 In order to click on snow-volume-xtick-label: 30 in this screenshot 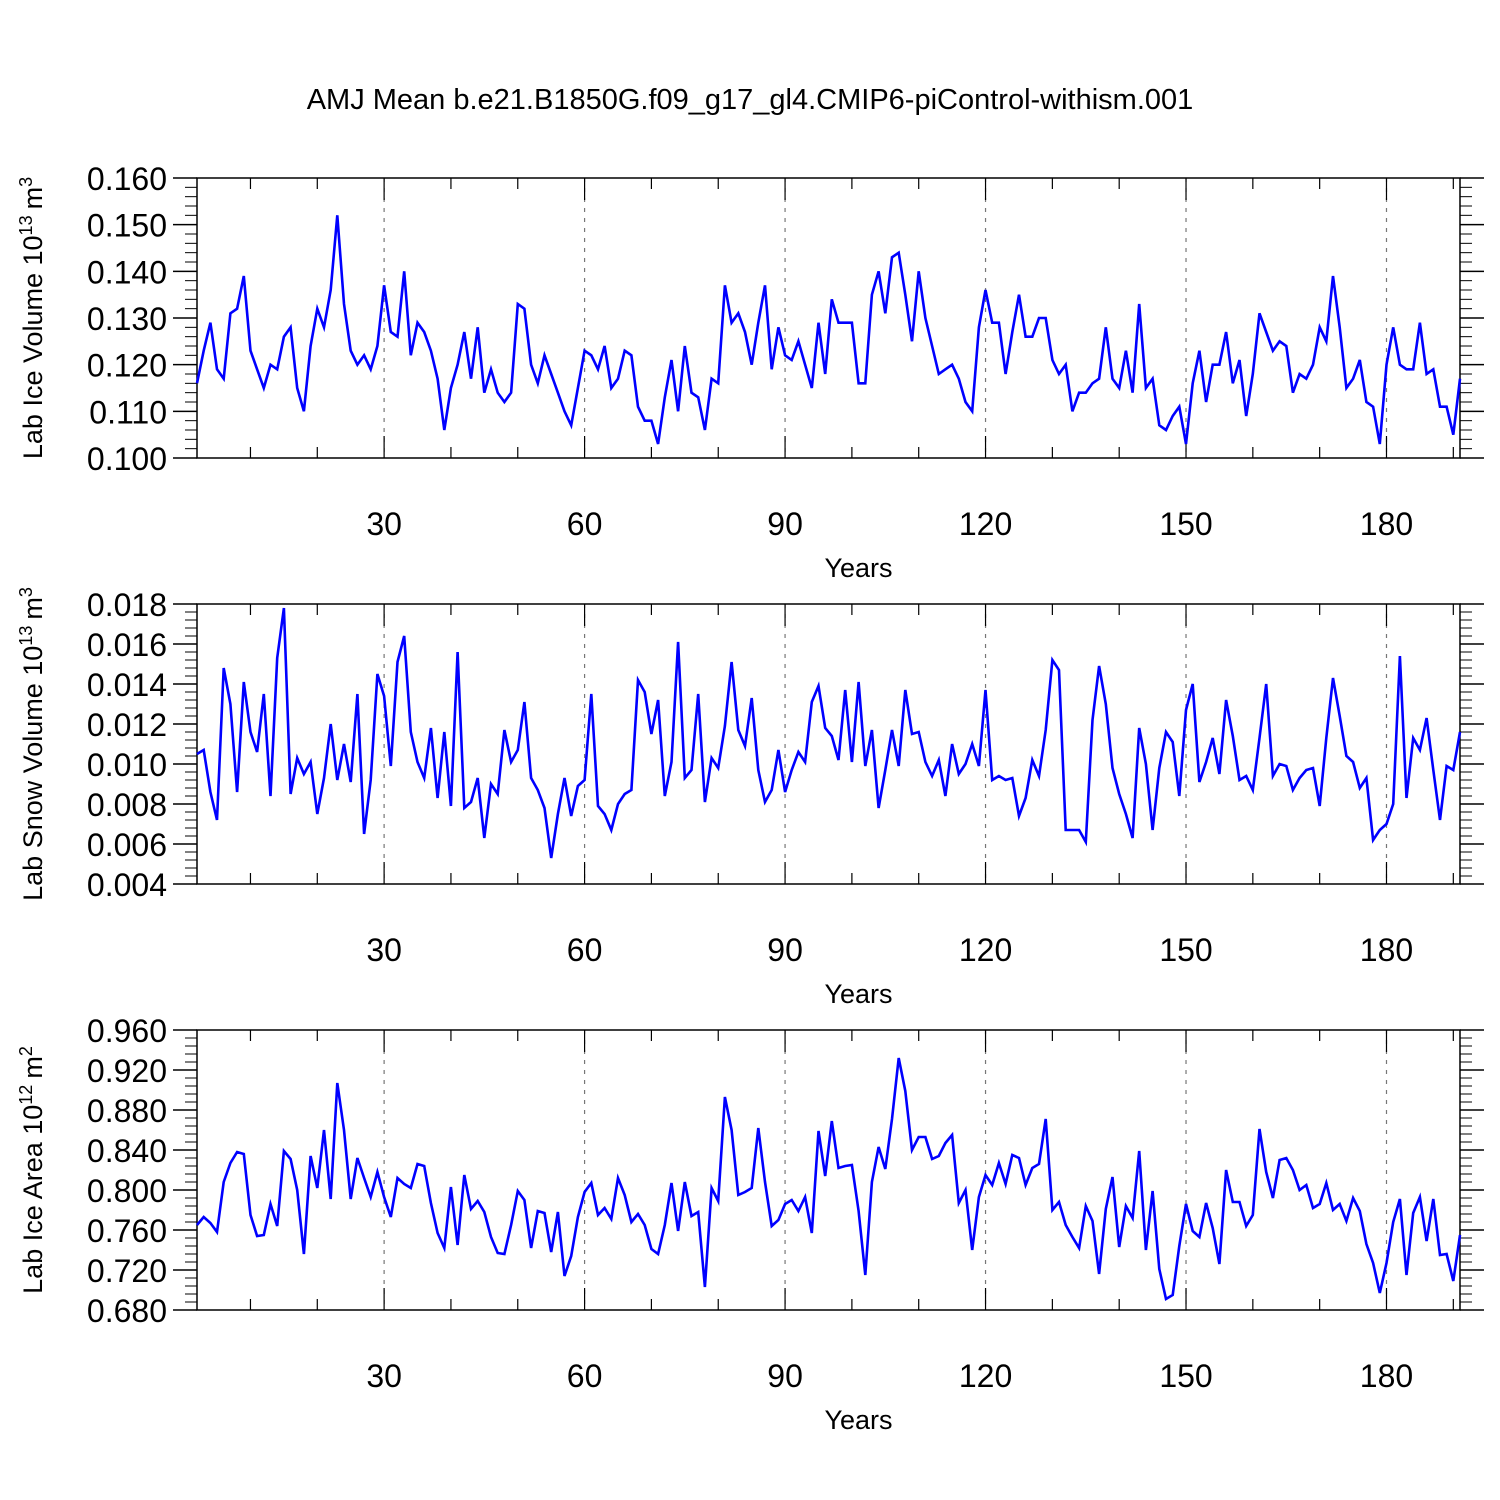, I will do `click(384, 950)`.